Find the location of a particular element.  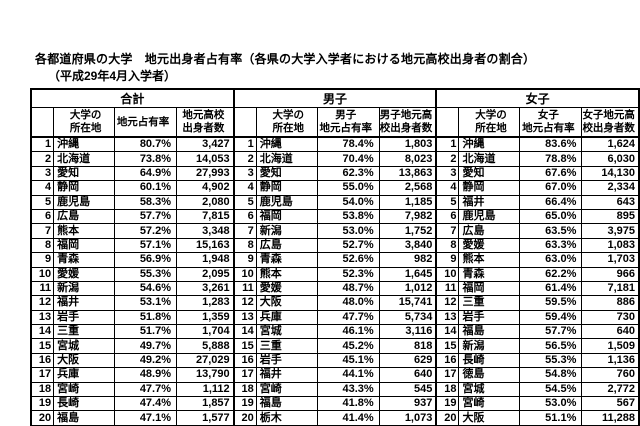

share-cell: 62.3% is located at coordinates (348, 173).